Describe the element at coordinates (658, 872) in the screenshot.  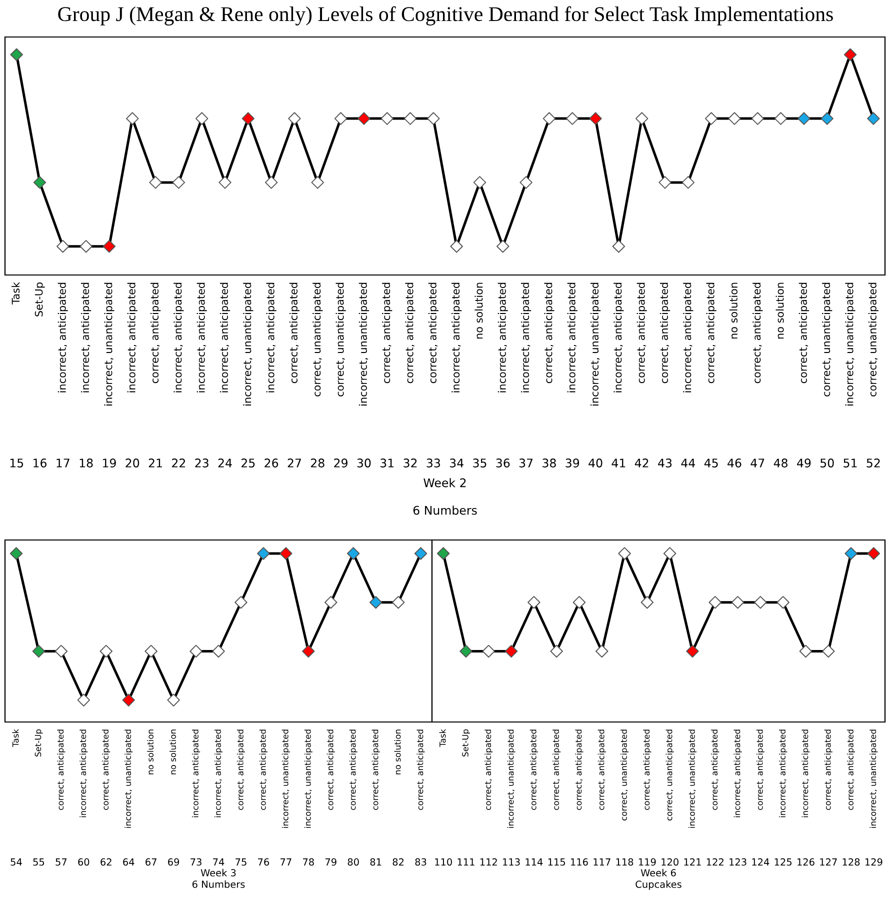
I see `x-axis-title: Week 6` at that location.